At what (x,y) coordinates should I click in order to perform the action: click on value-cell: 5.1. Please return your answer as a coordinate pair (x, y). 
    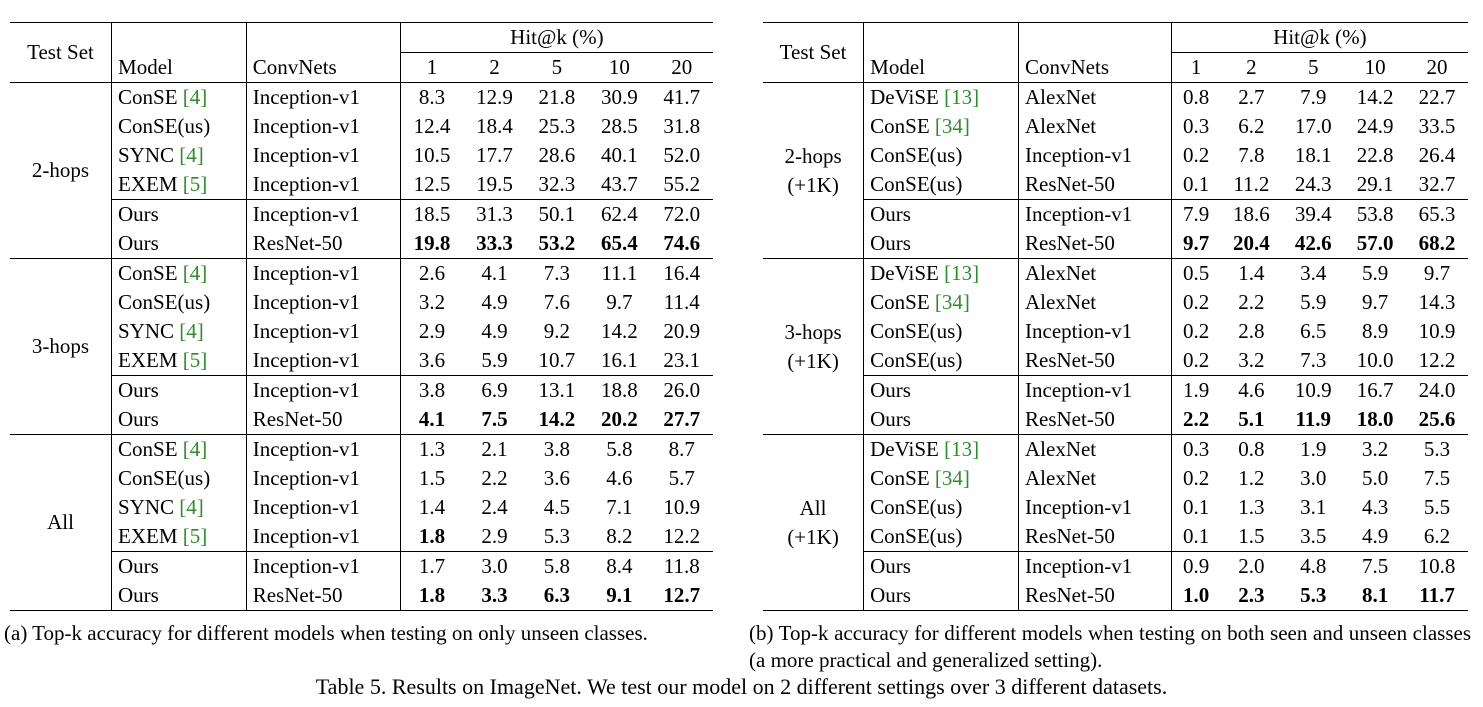
    Looking at the image, I should click on (1251, 419).